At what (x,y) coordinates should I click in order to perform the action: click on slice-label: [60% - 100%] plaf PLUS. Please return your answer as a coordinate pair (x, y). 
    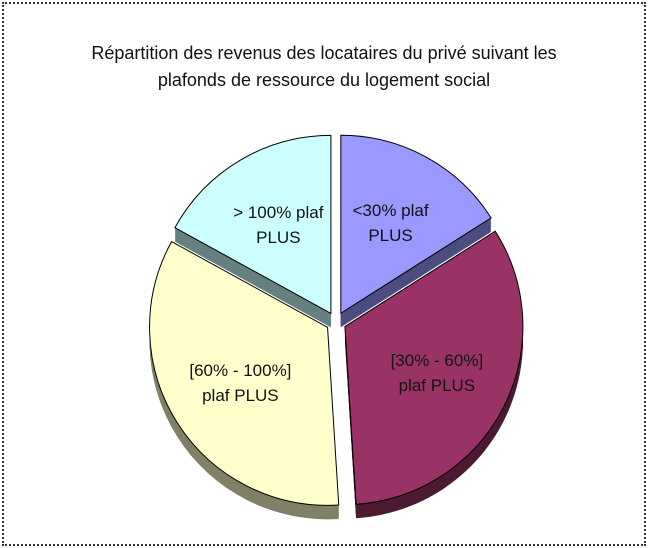
    Looking at the image, I should click on (240, 382).